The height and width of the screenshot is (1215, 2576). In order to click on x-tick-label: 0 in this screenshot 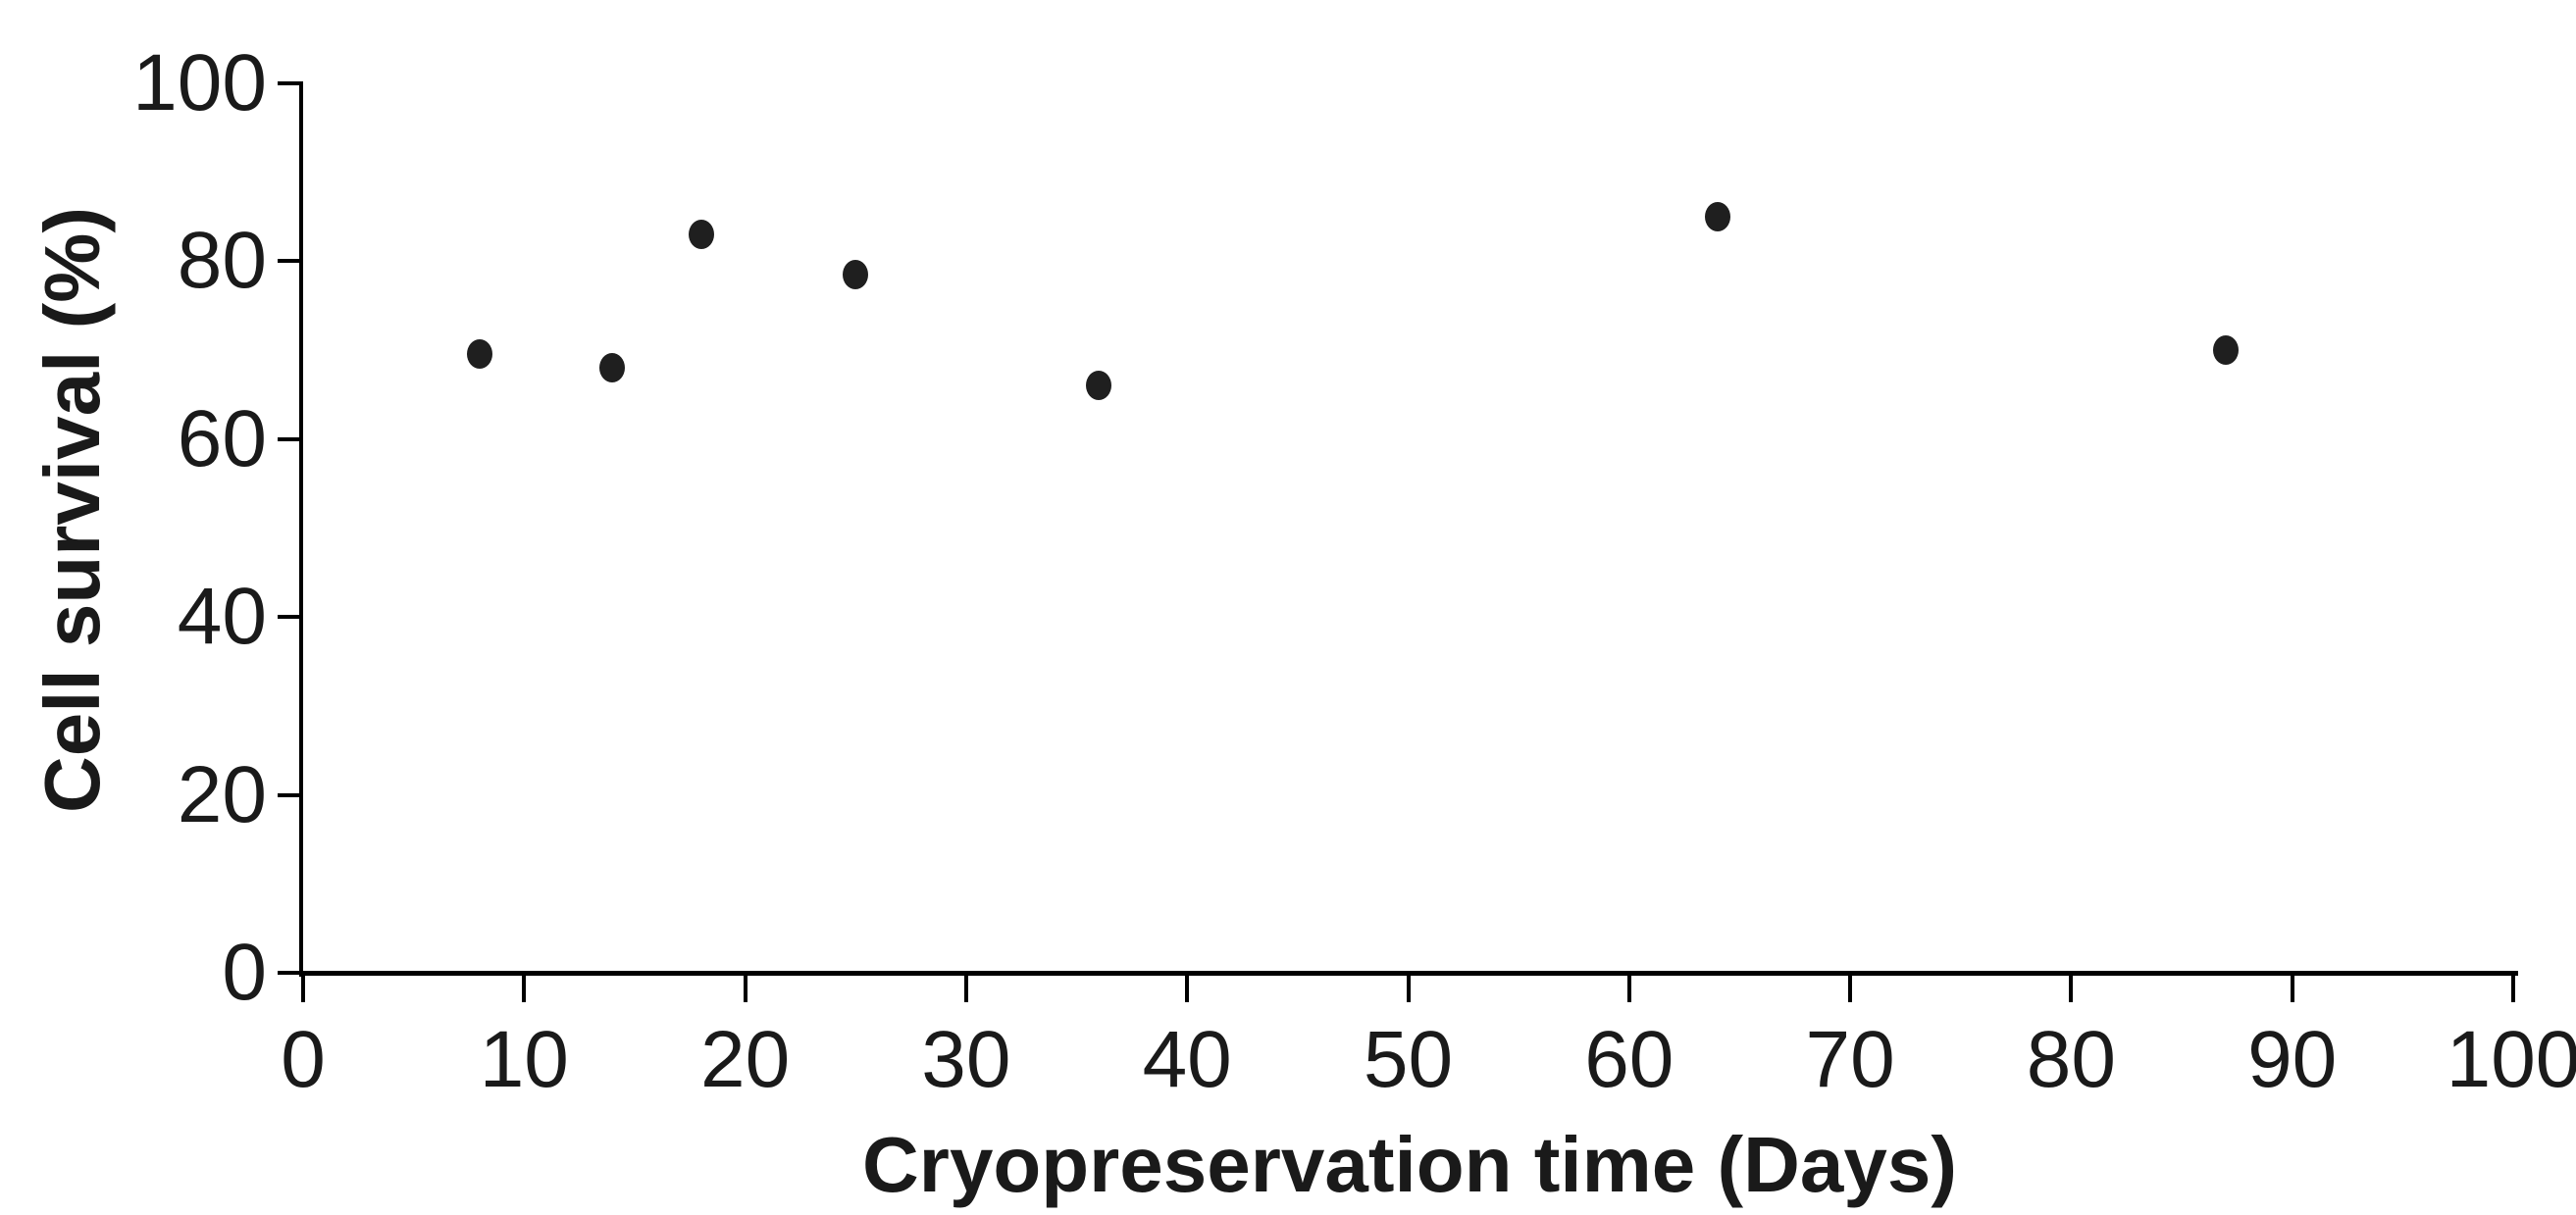, I will do `click(303, 1059)`.